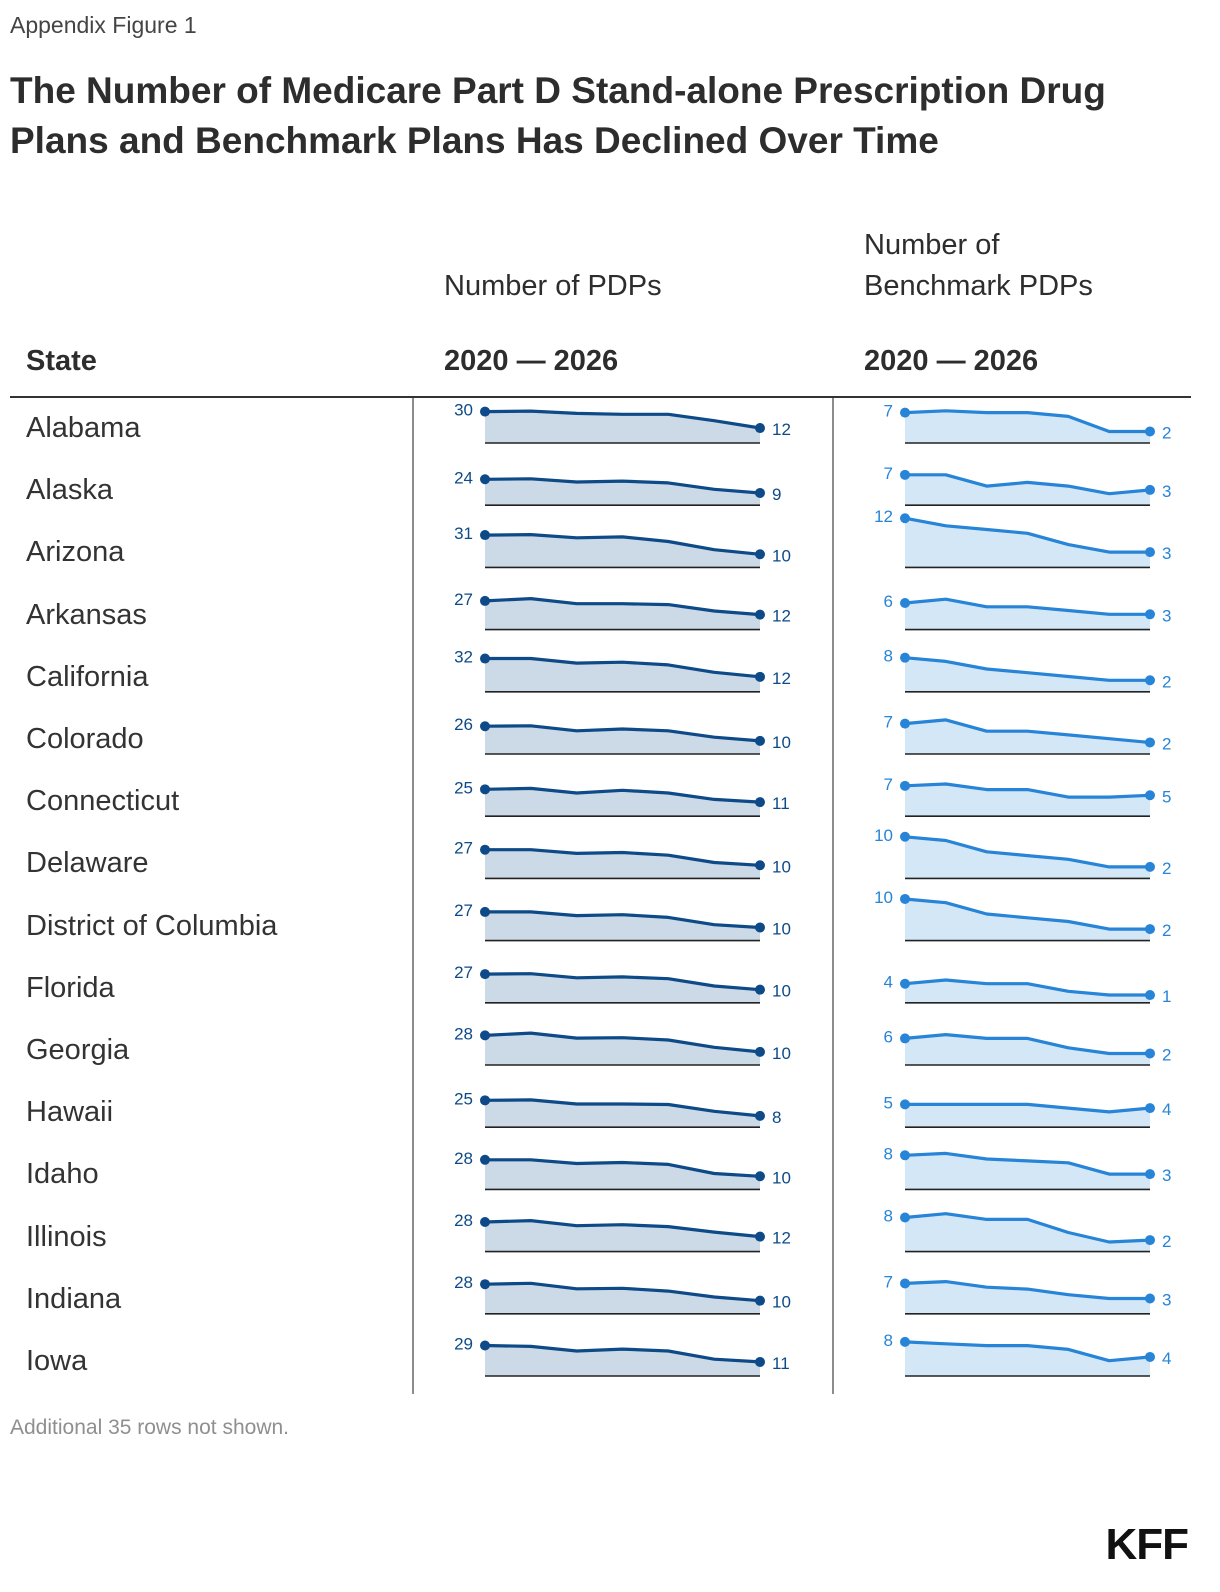  I want to click on benchmark-sparkline-15: 84, so click(1027, 1354).